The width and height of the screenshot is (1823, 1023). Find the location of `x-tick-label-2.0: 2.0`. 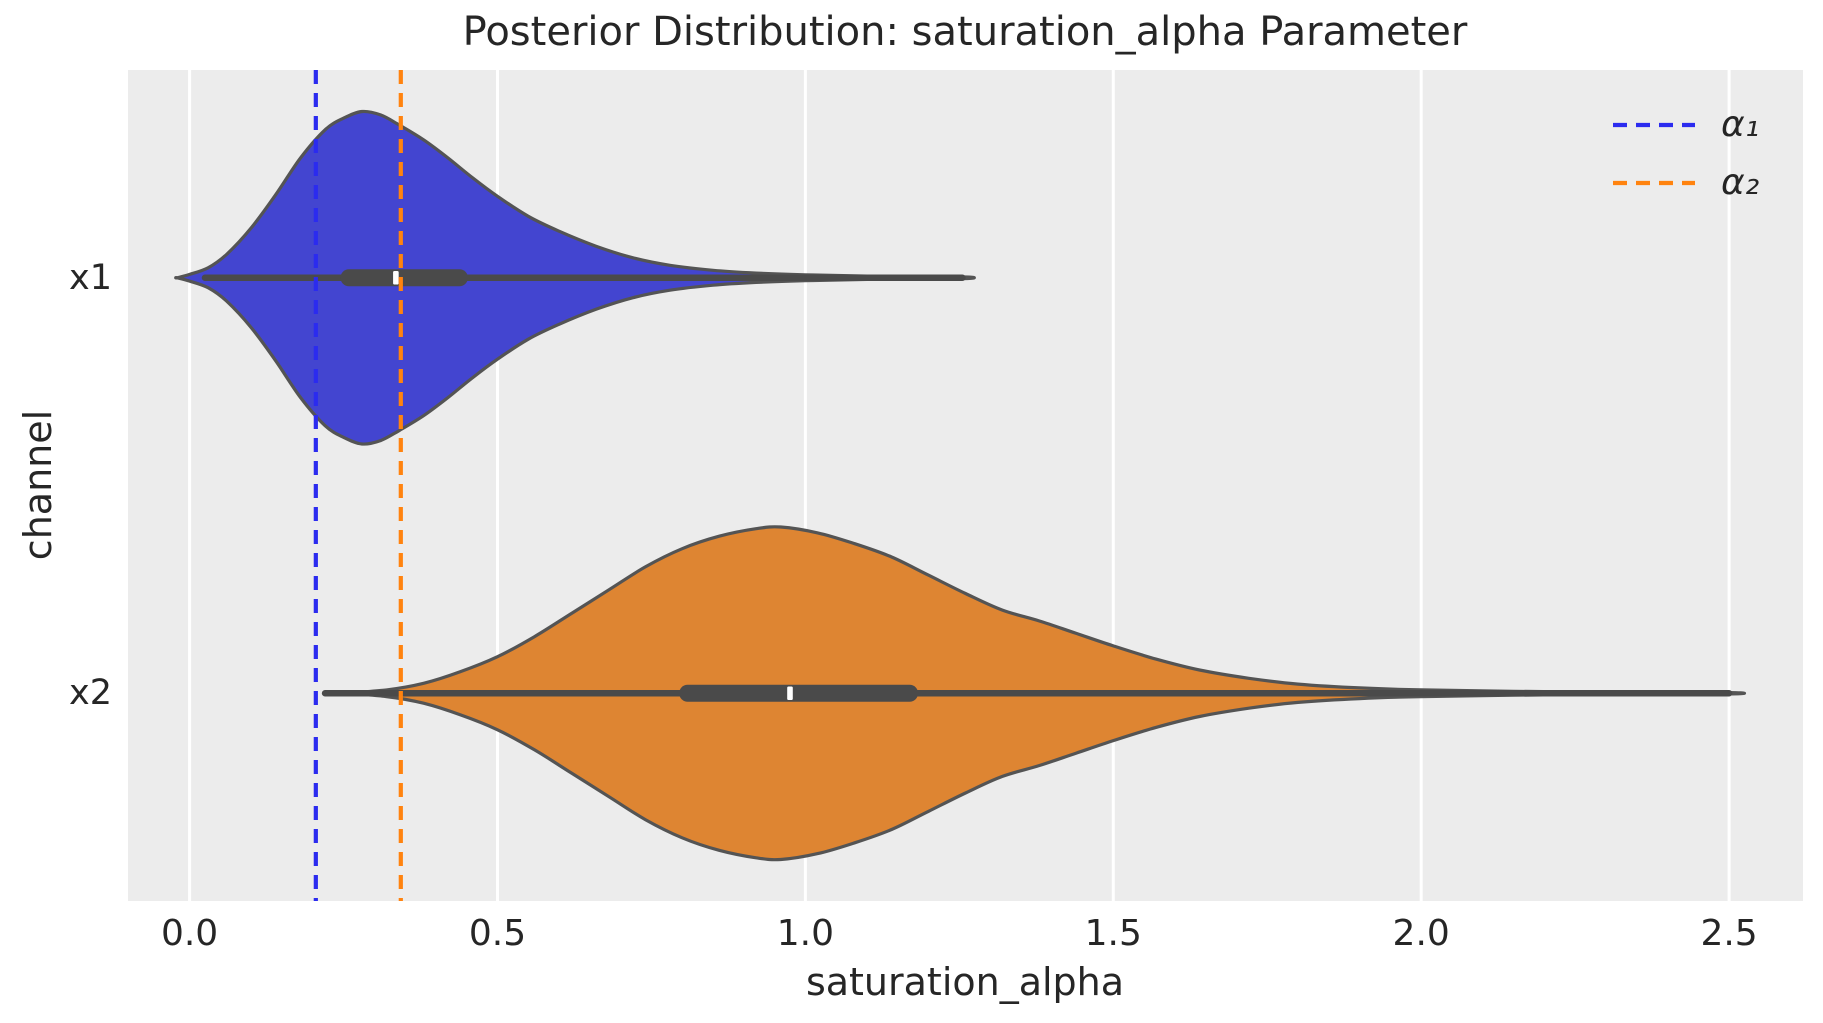

x-tick-label-2.0: 2.0 is located at coordinates (1421, 933).